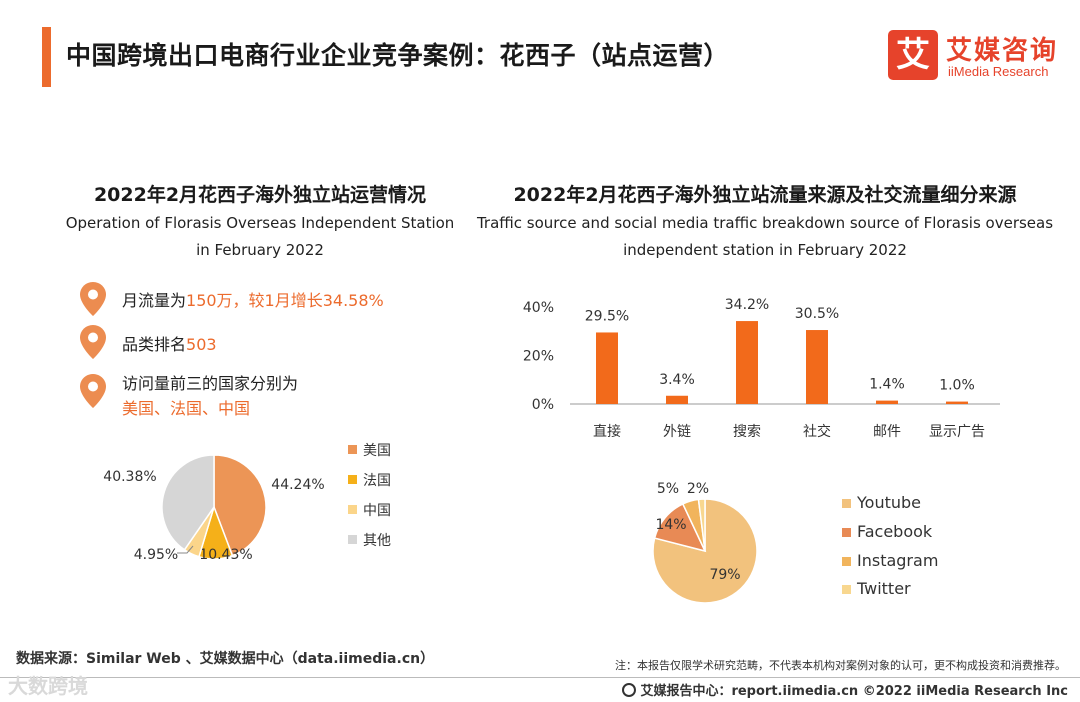 The height and width of the screenshot is (702, 1080). What do you see at coordinates (297, 485) in the screenshot?
I see `pie-value-label: 44.24%` at bounding box center [297, 485].